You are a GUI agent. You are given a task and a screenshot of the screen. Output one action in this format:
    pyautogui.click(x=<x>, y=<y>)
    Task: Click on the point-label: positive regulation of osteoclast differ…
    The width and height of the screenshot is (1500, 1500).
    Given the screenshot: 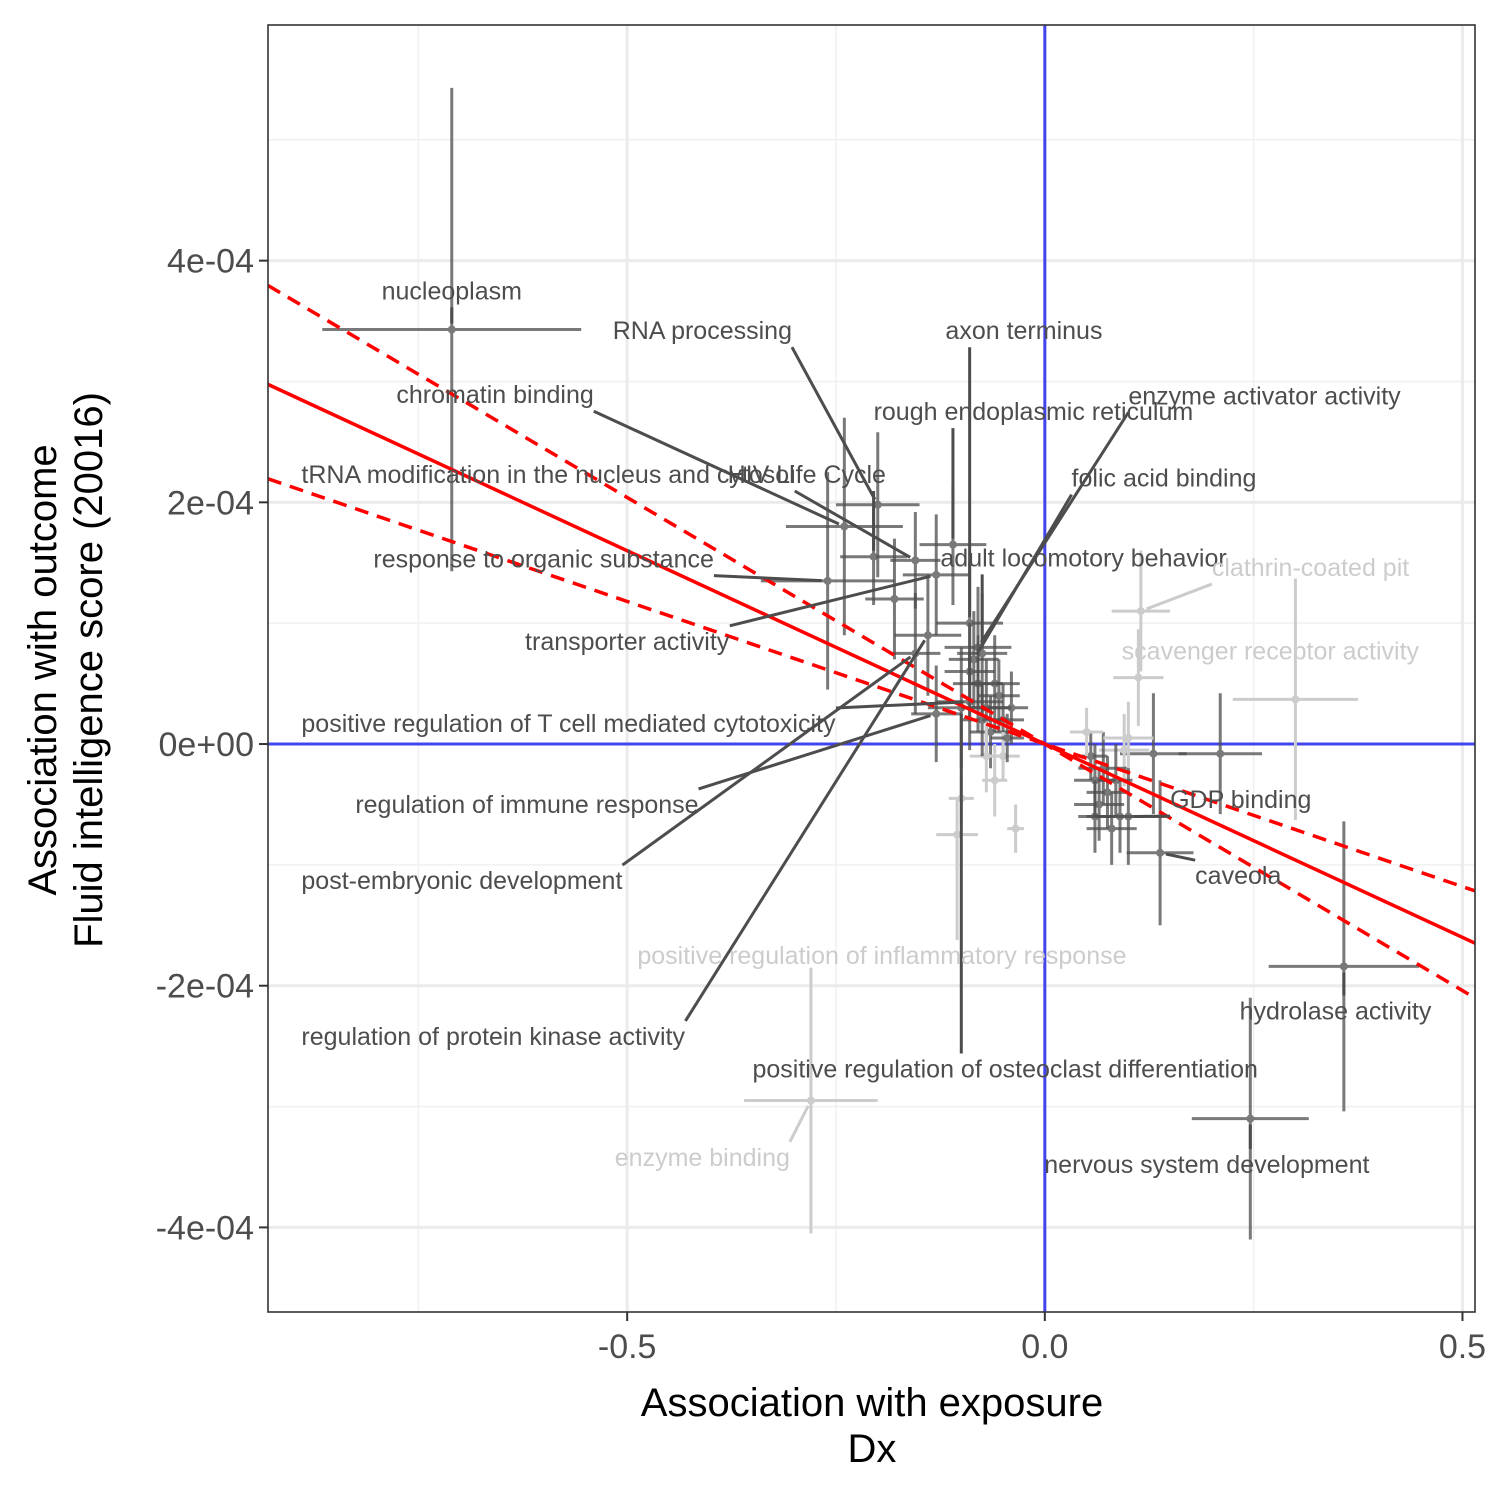 What is the action you would take?
    pyautogui.click(x=1004, y=1070)
    